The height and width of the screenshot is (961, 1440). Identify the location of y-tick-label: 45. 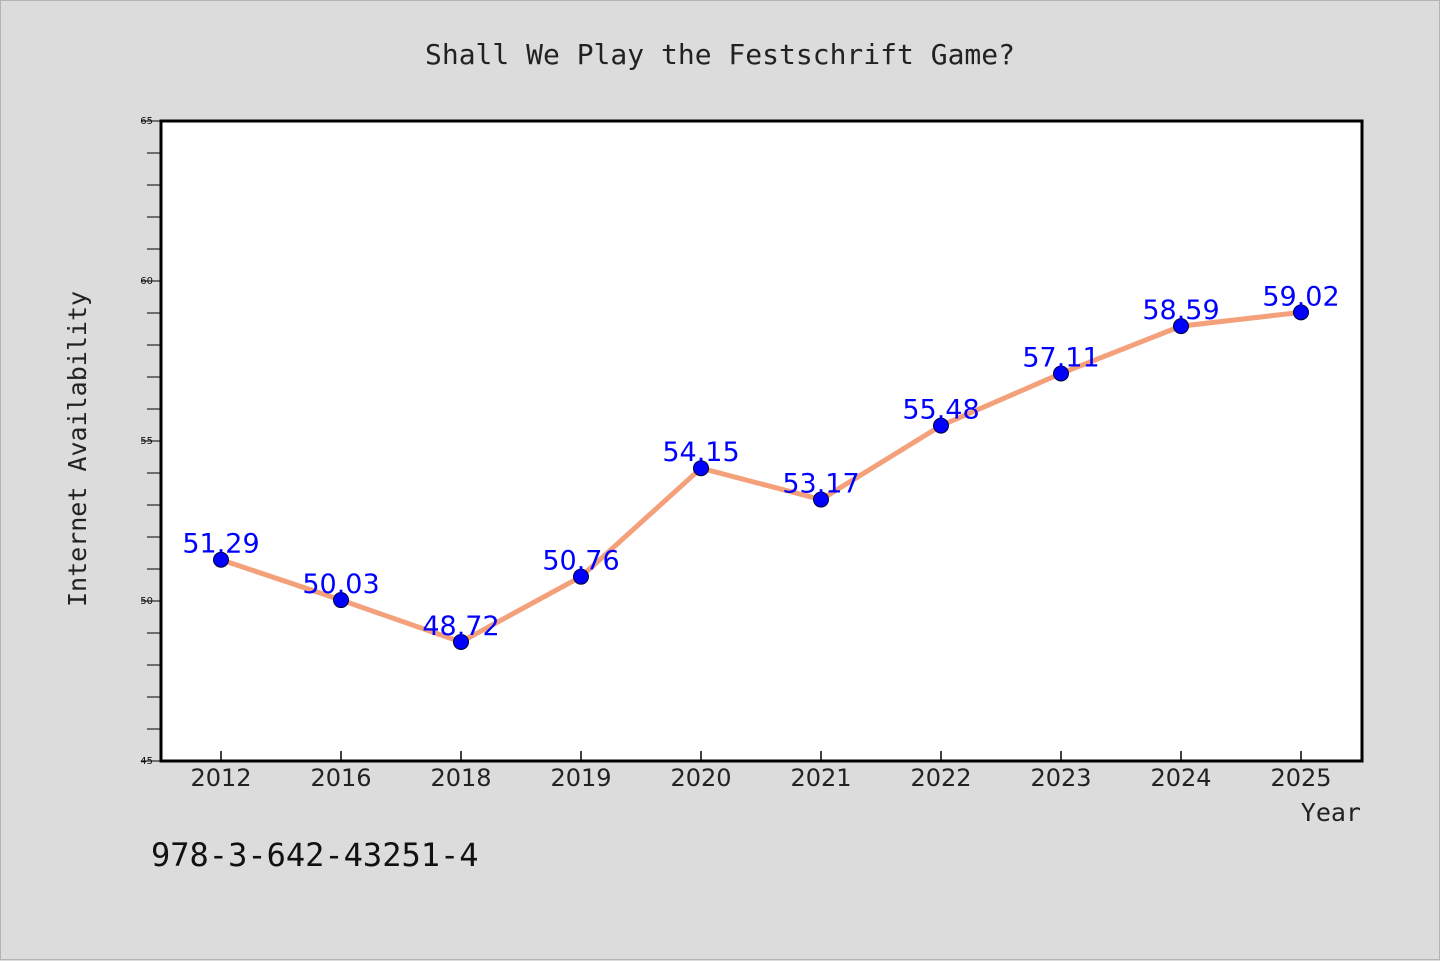
(146, 761).